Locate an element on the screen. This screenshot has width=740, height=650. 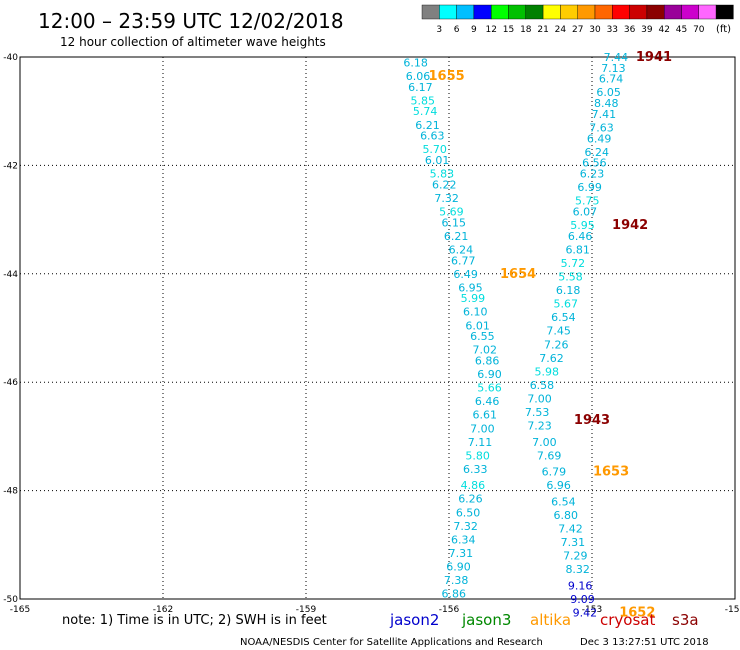
swh-value-label: 7.31 is located at coordinates (573, 542).